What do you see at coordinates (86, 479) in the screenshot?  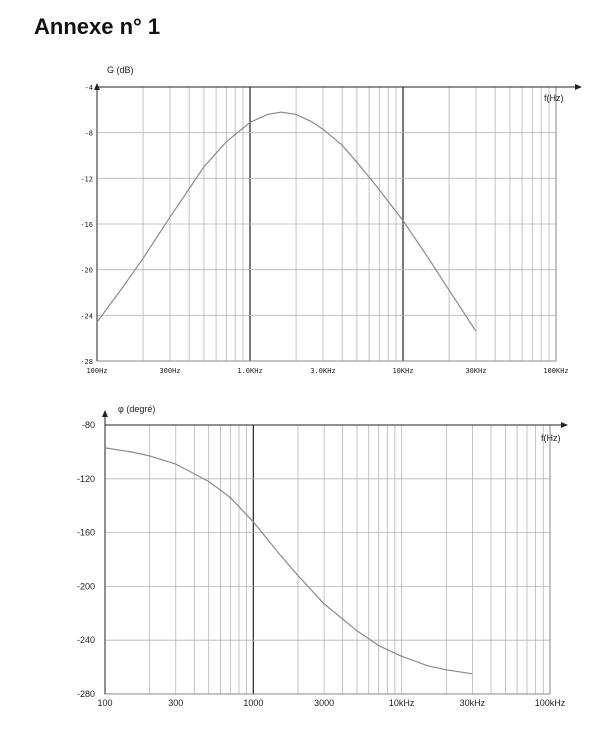 I see `y-tick-label: -120` at bounding box center [86, 479].